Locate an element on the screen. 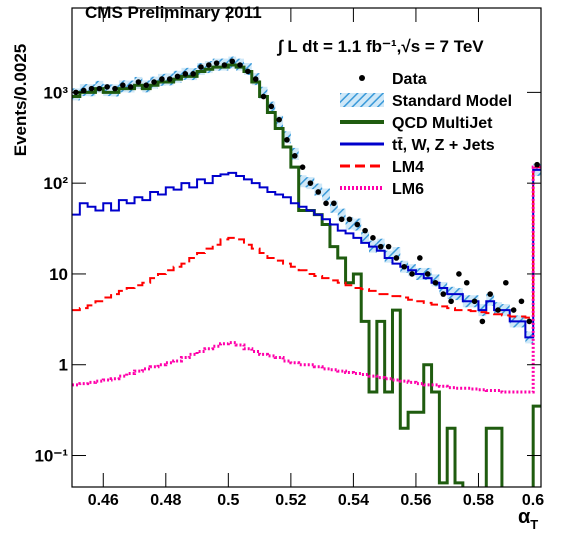 The height and width of the screenshot is (556, 579). legend-label: Data is located at coordinates (409, 79).